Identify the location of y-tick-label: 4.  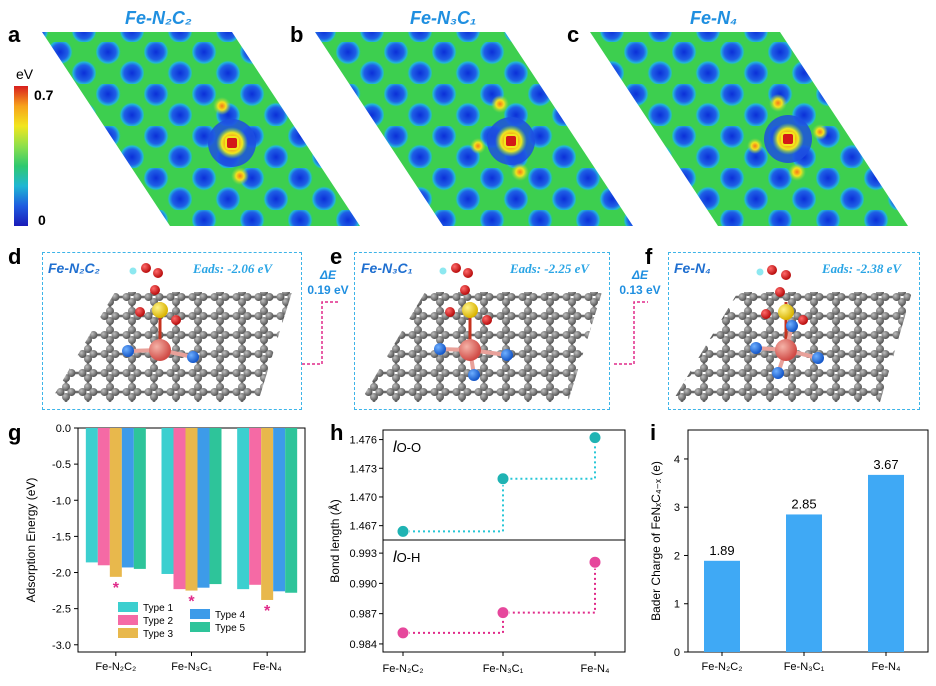
(677, 460).